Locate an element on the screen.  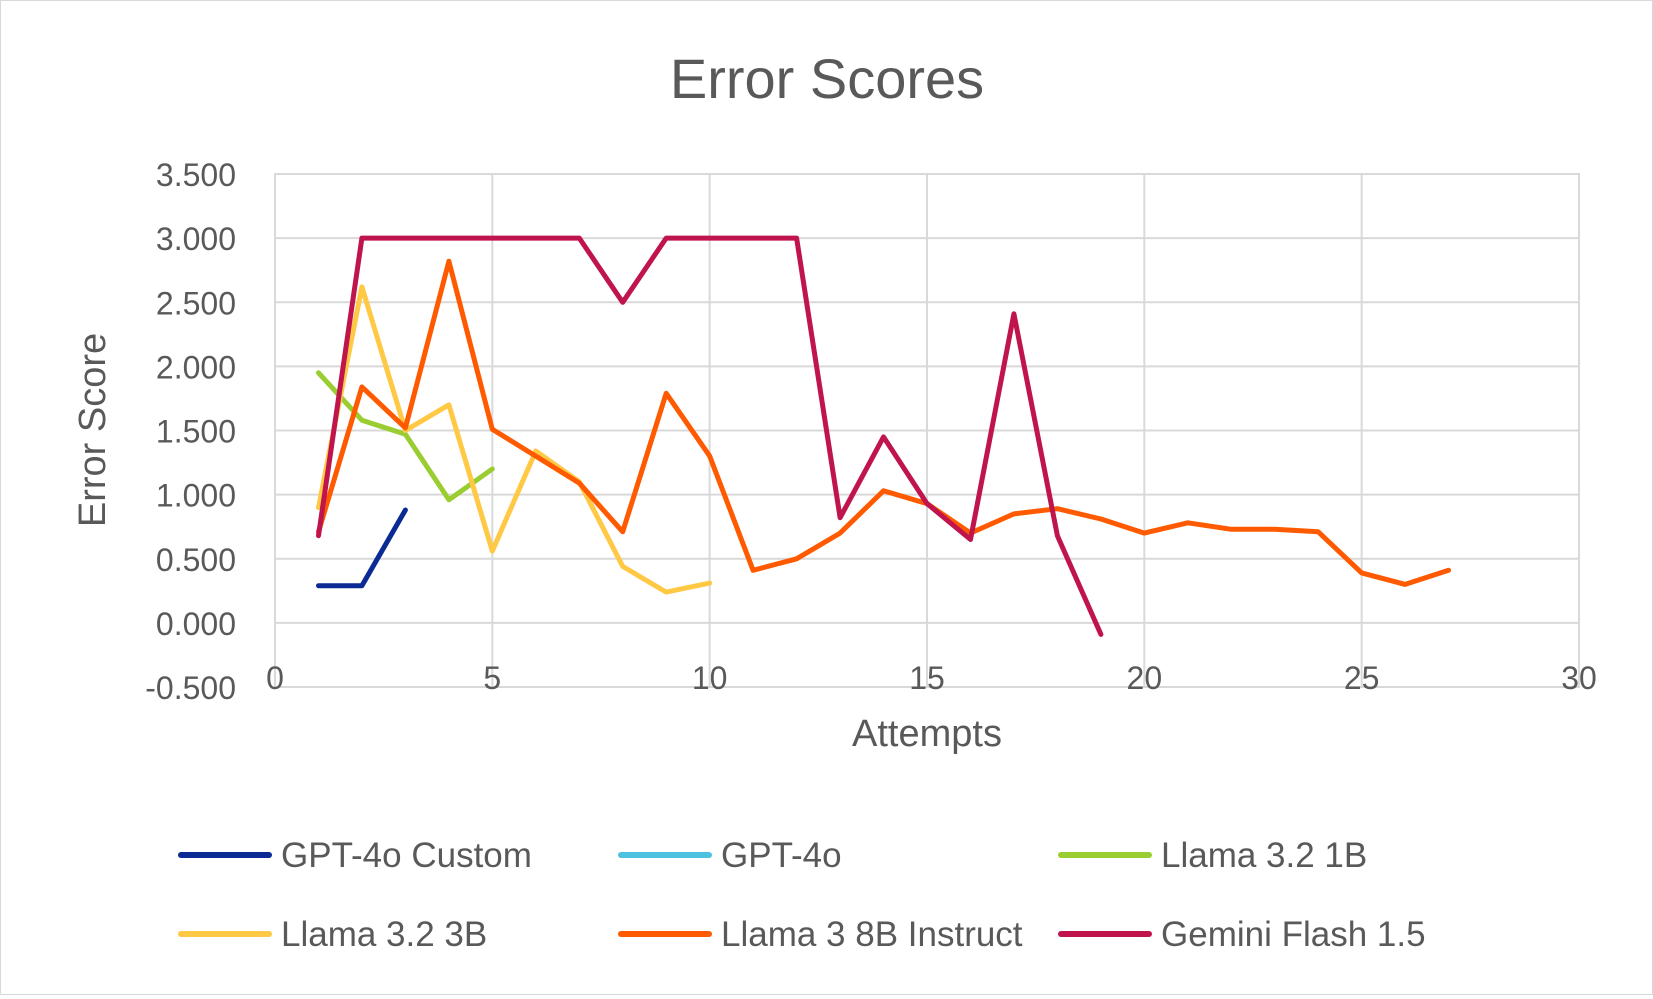
y-tick-label: 2.500 is located at coordinates (196, 303).